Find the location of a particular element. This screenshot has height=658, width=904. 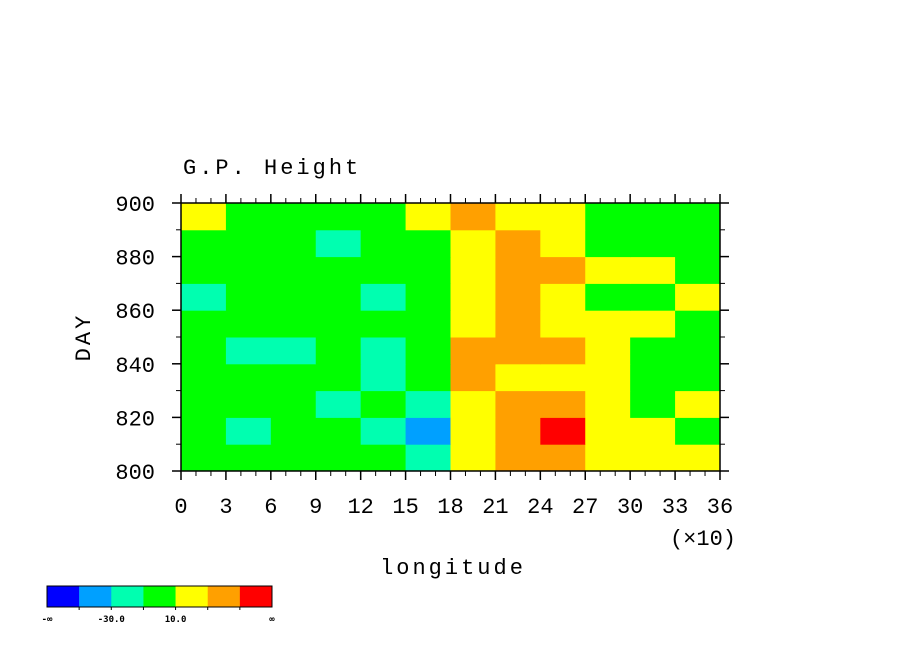

x-tick-label: 12 is located at coordinates (360, 507).